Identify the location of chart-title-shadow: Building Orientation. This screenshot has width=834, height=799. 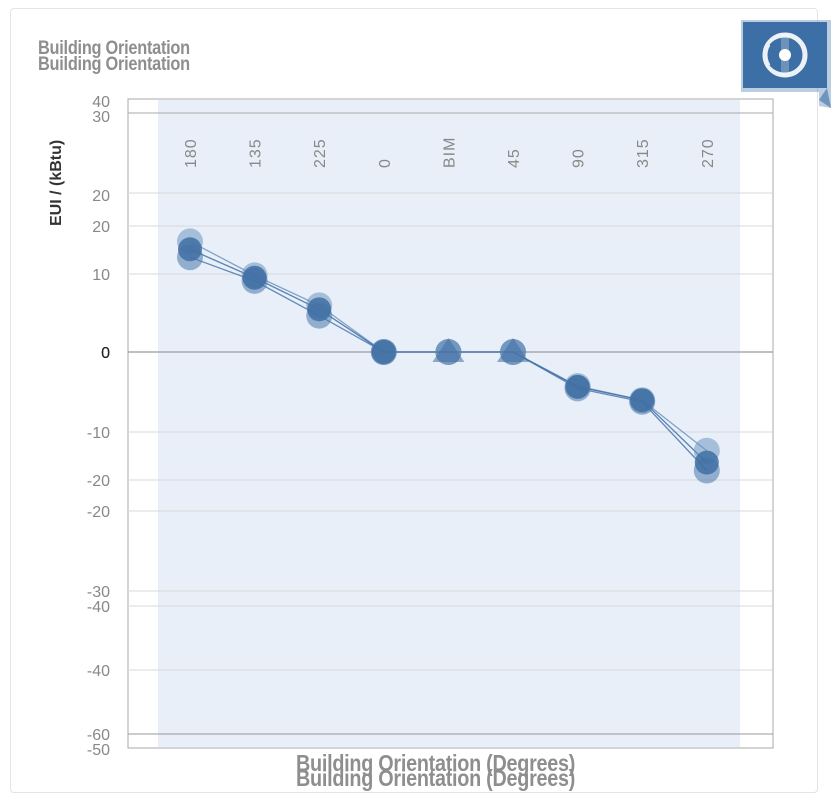
(114, 64).